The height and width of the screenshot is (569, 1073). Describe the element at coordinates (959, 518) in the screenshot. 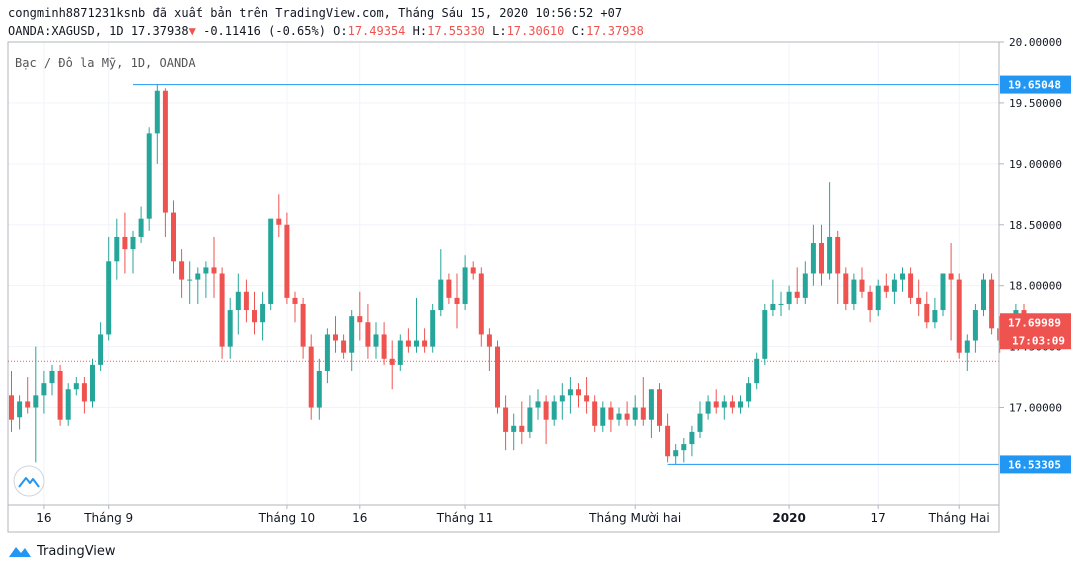

I see `x-tick-label: Tháng Hai` at that location.